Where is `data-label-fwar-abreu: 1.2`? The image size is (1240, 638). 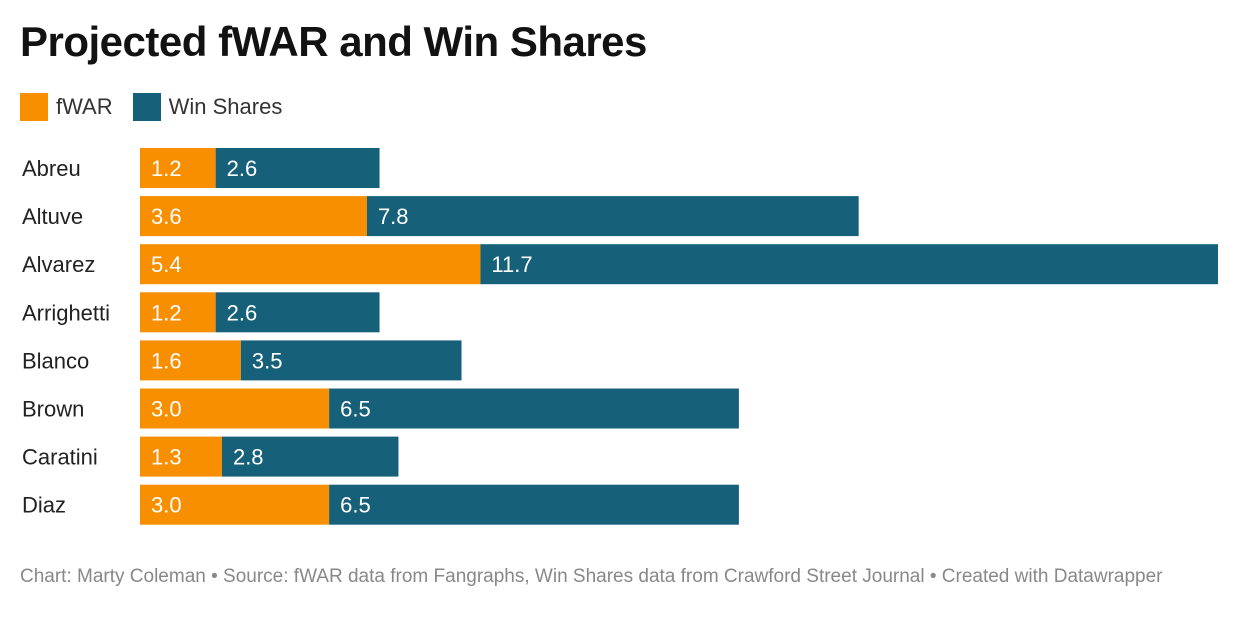 data-label-fwar-abreu: 1.2 is located at coordinates (166, 168).